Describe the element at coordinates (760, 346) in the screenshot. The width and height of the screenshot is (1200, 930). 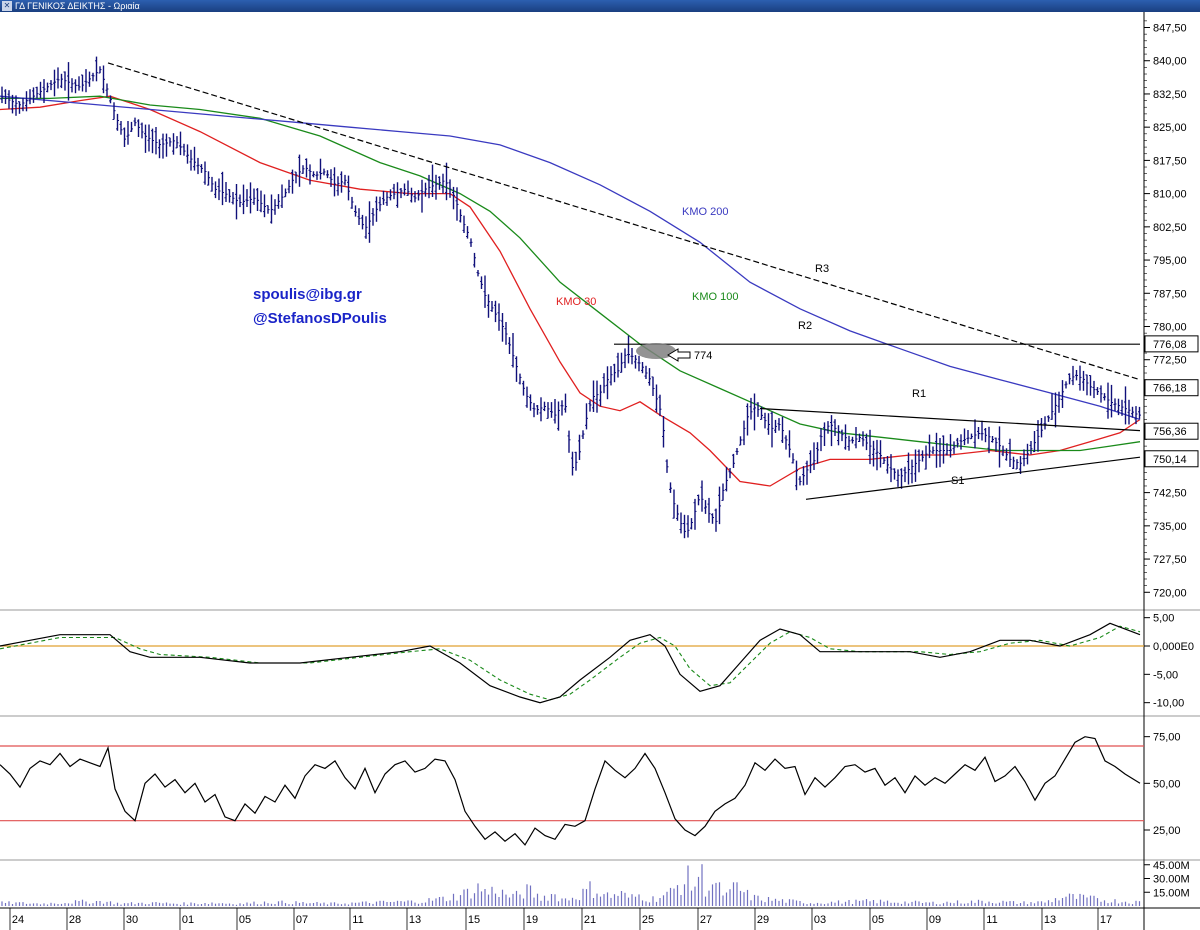
I see `series-labels: KMO 30 KMO 100 KMO 200 R3 R2 R1 S1` at that location.